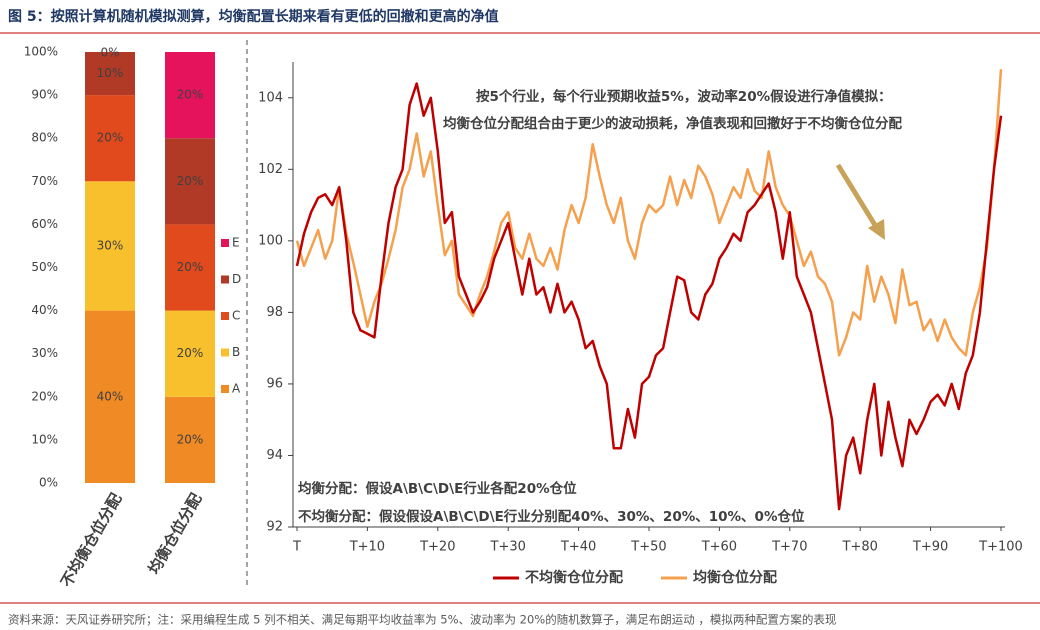  Describe the element at coordinates (44, 439) in the screenshot. I see `y-tick-label: 10%` at that location.